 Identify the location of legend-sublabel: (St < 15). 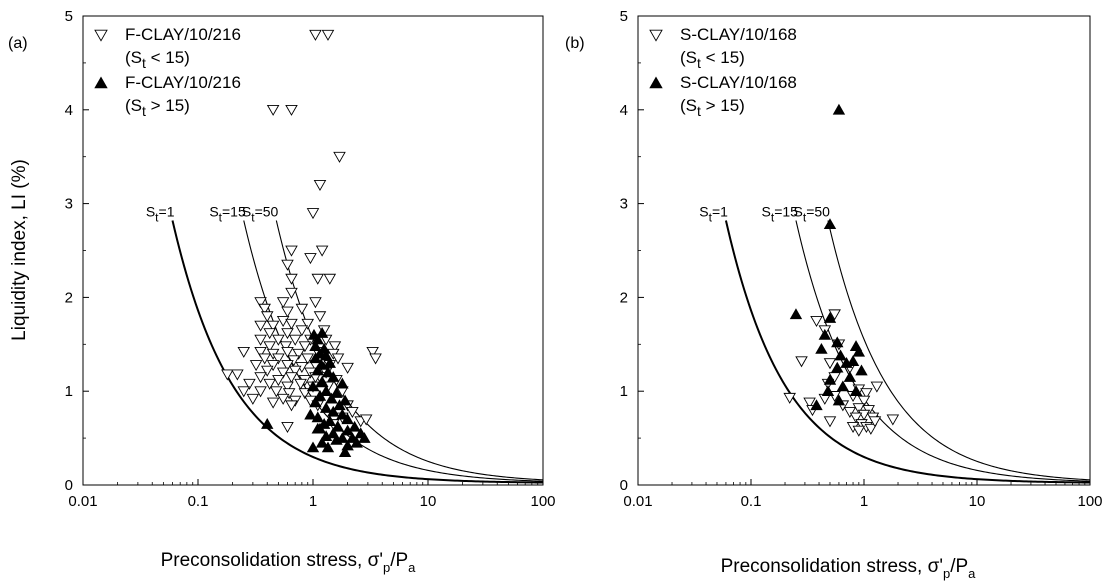
(157, 59).